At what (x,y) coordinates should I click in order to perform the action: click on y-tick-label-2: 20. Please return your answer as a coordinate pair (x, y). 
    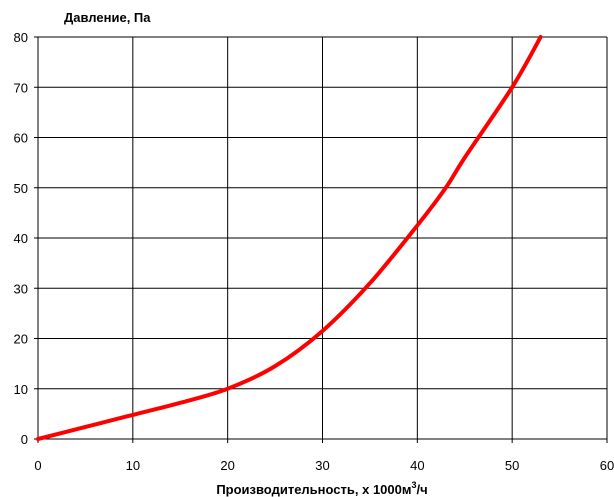
    Looking at the image, I should click on (21, 339).